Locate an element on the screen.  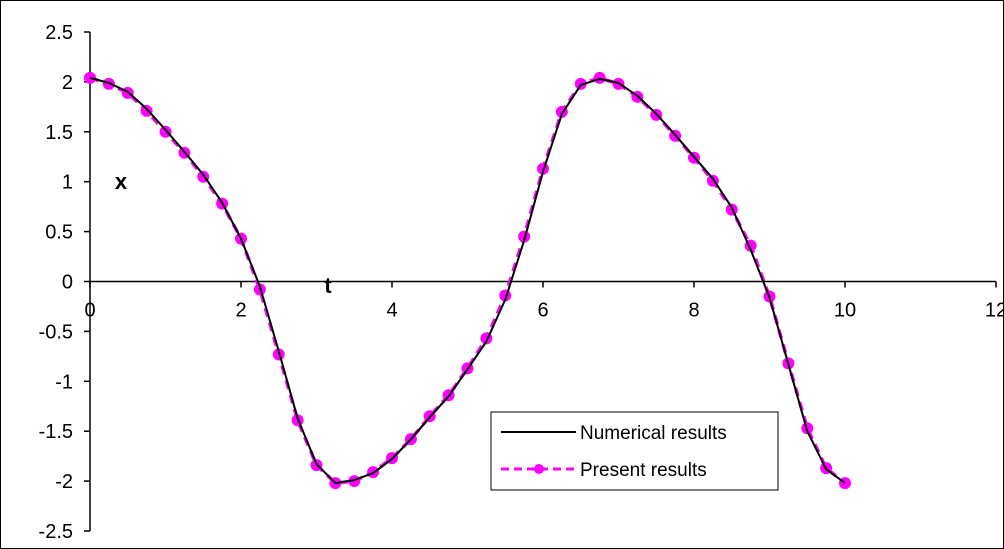
y-tick-label: 2.5 is located at coordinates (59, 33).